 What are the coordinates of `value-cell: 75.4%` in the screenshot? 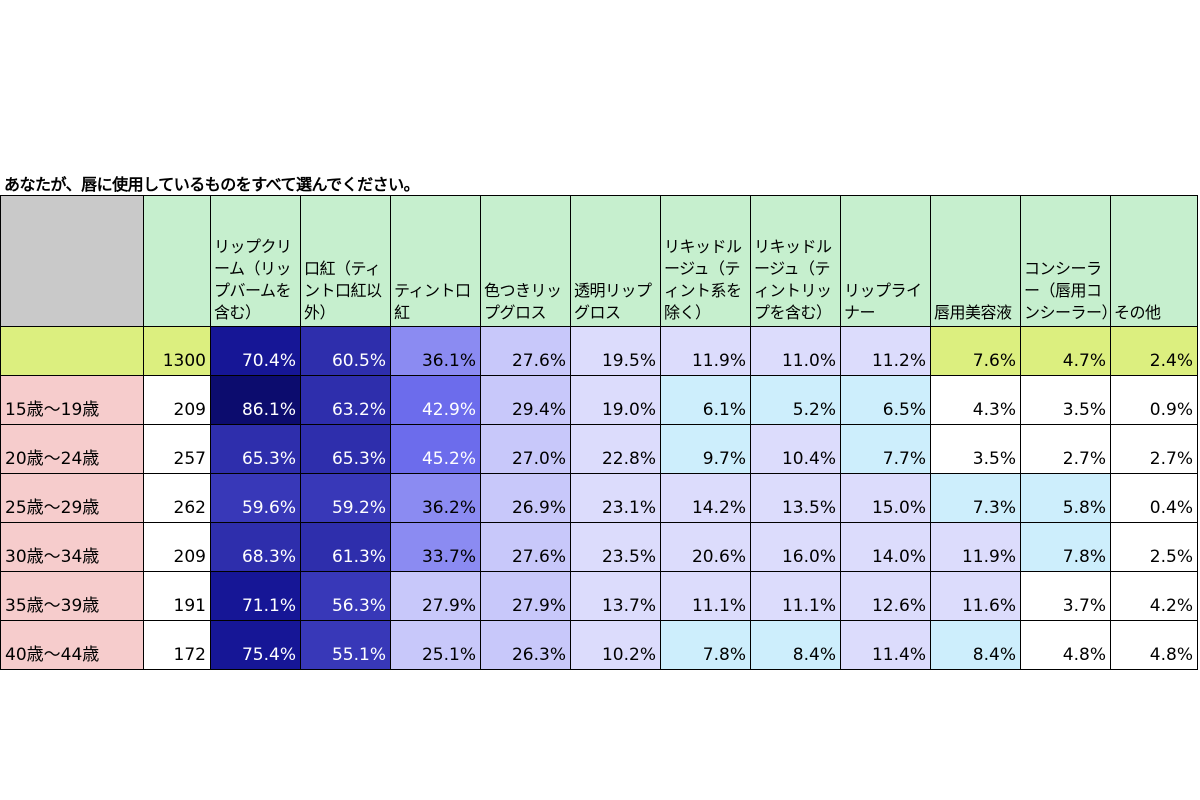 It's located at (255, 645).